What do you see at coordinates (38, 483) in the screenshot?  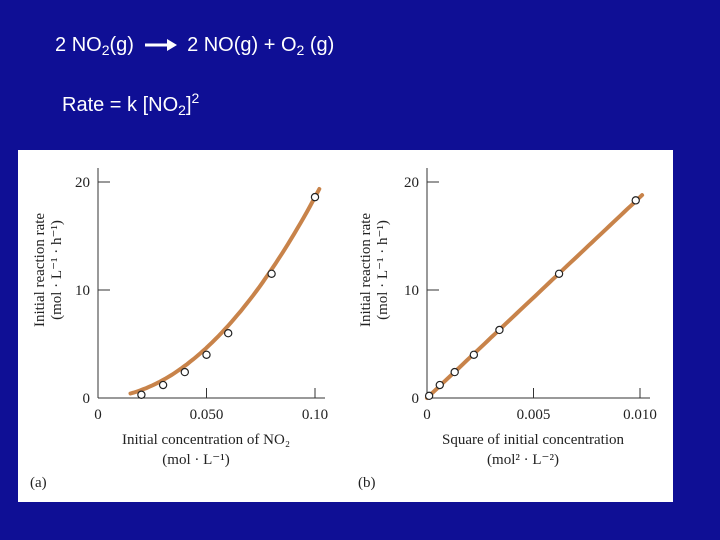 I see `panel-label: (a)` at bounding box center [38, 483].